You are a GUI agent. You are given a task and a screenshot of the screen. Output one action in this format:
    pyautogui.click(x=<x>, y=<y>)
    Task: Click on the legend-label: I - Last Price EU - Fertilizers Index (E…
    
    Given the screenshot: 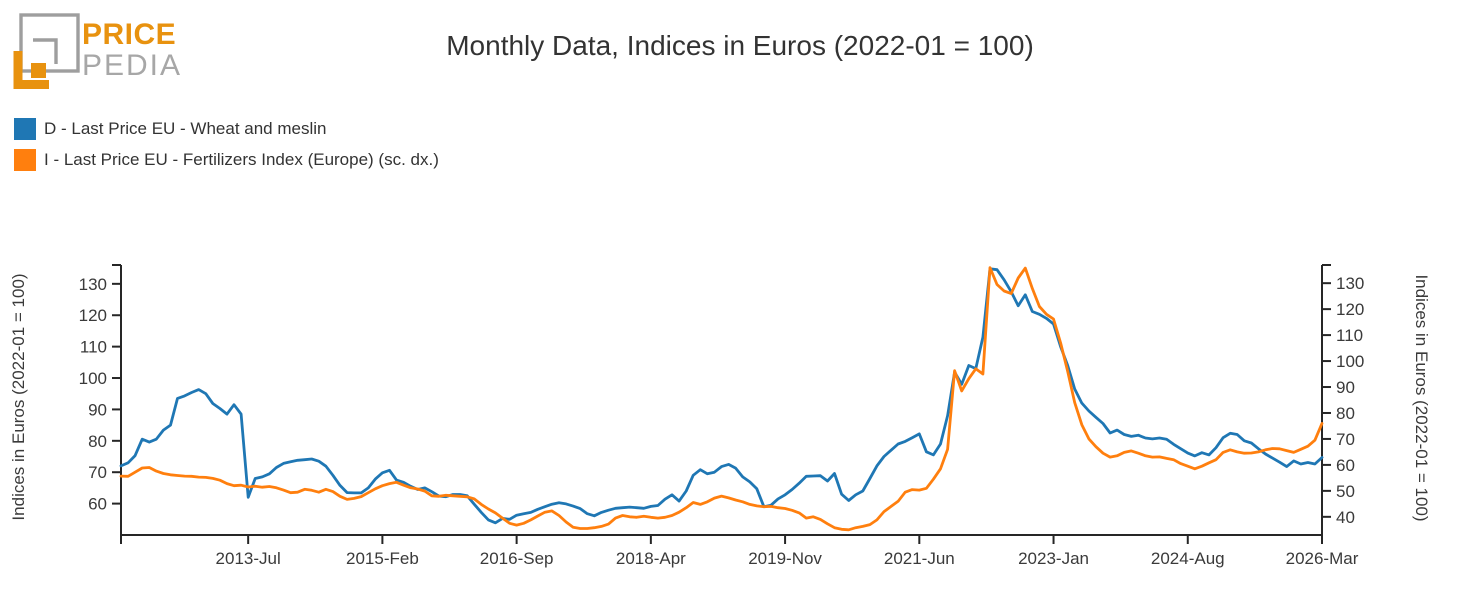 What is the action you would take?
    pyautogui.click(x=241, y=159)
    